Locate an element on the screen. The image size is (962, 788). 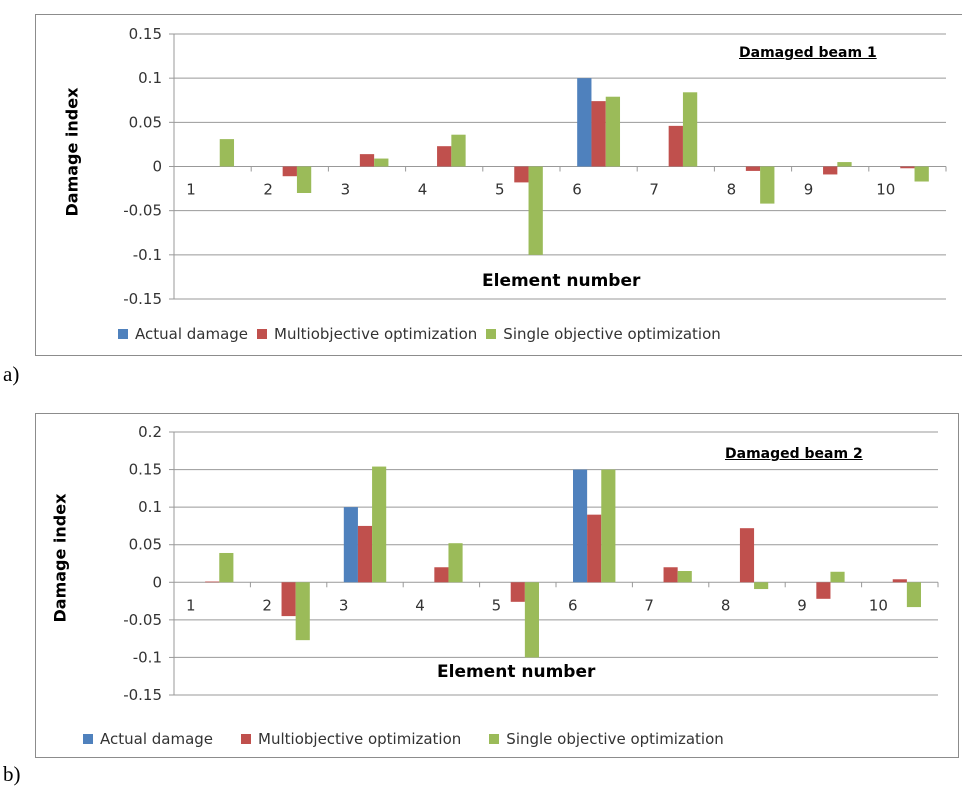
chart-a-y-tick-label: -0.15 is located at coordinates (142, 299).